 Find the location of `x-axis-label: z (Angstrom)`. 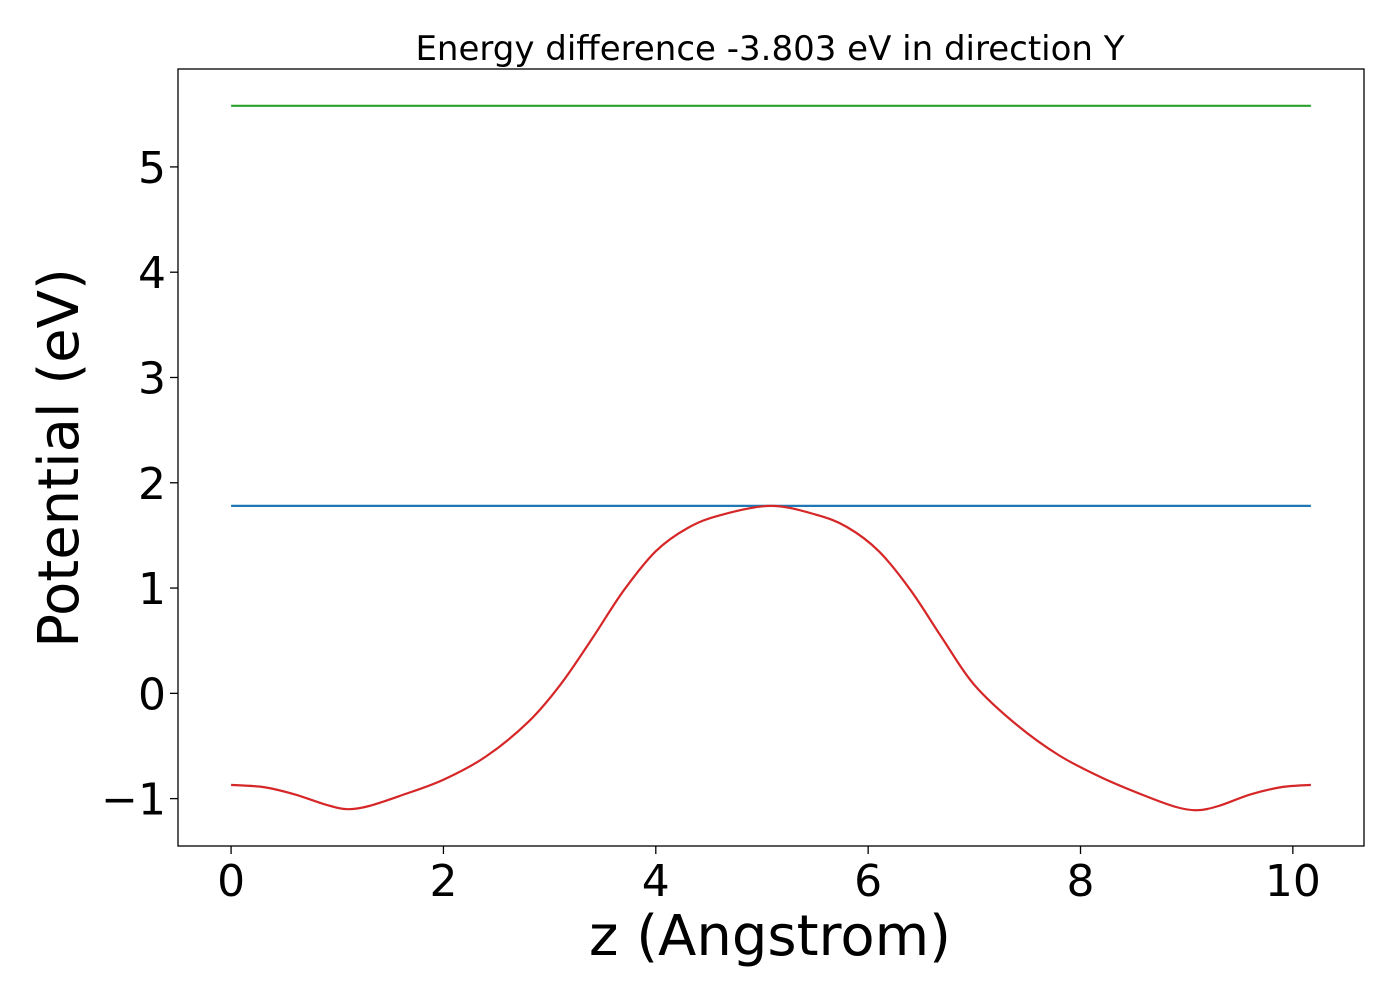

x-axis-label: z (Angstrom) is located at coordinates (770, 936).